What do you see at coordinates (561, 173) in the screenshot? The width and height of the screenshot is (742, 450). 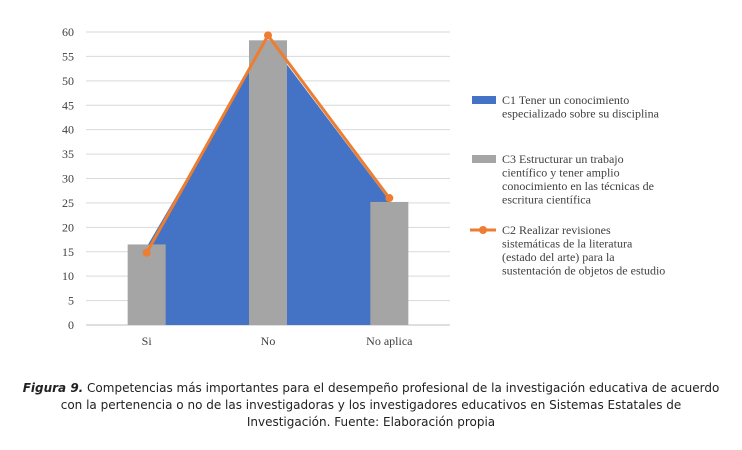 I see `legend-label: científico y tener amplio` at bounding box center [561, 173].